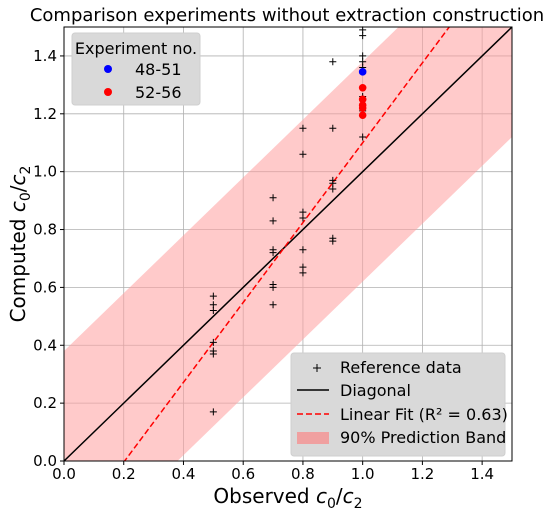 Image resolution: width=552 pixels, height=517 pixels. I want to click on legend-entry-band: 90% Prediction Band, so click(423, 437).